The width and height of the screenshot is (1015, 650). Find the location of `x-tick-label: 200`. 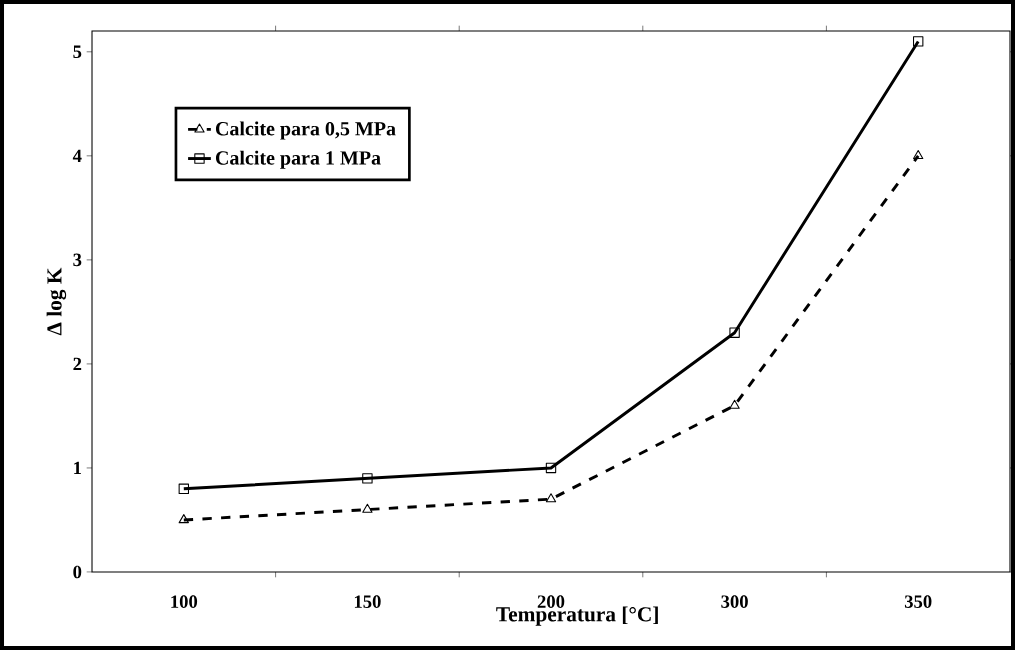

x-tick-label: 200 is located at coordinates (551, 601).